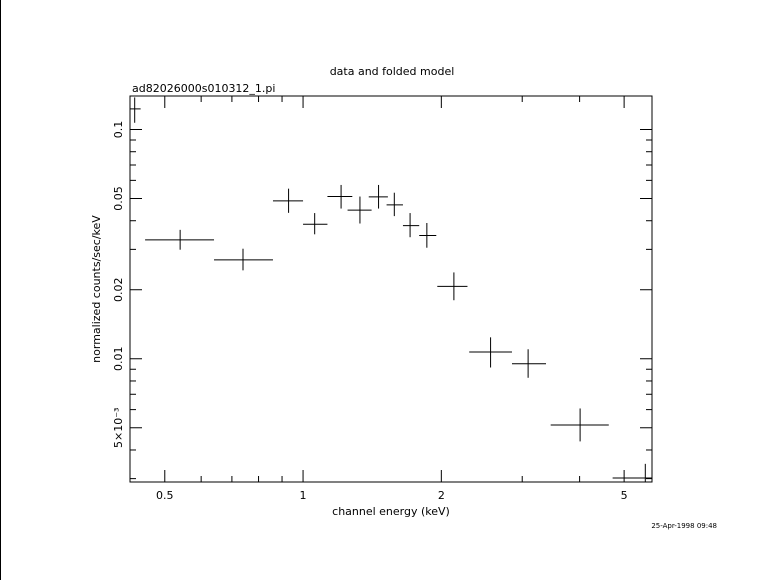 This screenshot has height=580, width=781. What do you see at coordinates (203, 88) in the screenshot?
I see `chart-subtitle: ad82026000s010312_1.pi` at bounding box center [203, 88].